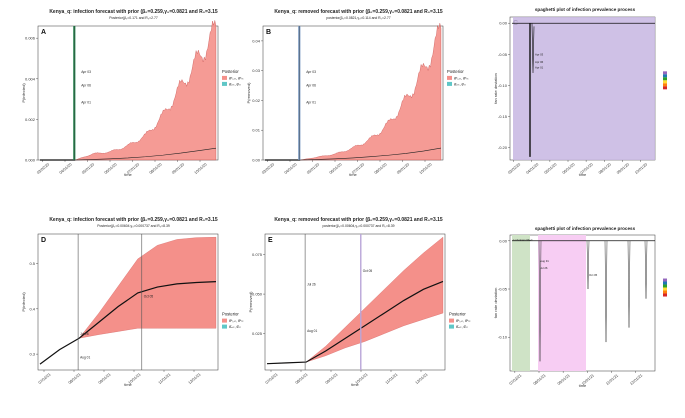 The height and width of the screenshot is (418, 685). Describe the element at coordinates (149, 296) in the screenshot. I see `event-annotation: Oct 05` at that location.